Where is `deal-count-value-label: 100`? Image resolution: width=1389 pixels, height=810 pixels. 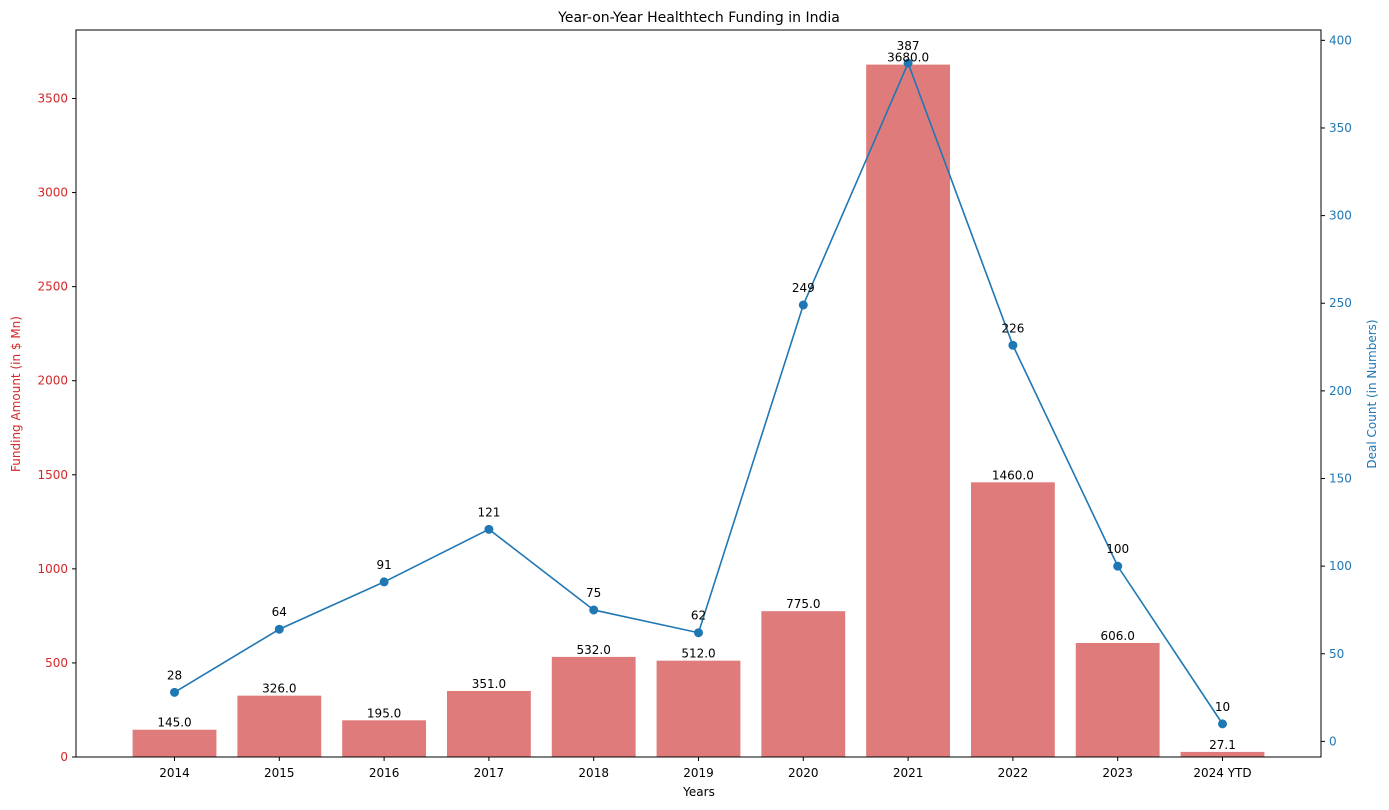
deal-count-value-label: 100 is located at coordinates (1117, 549).